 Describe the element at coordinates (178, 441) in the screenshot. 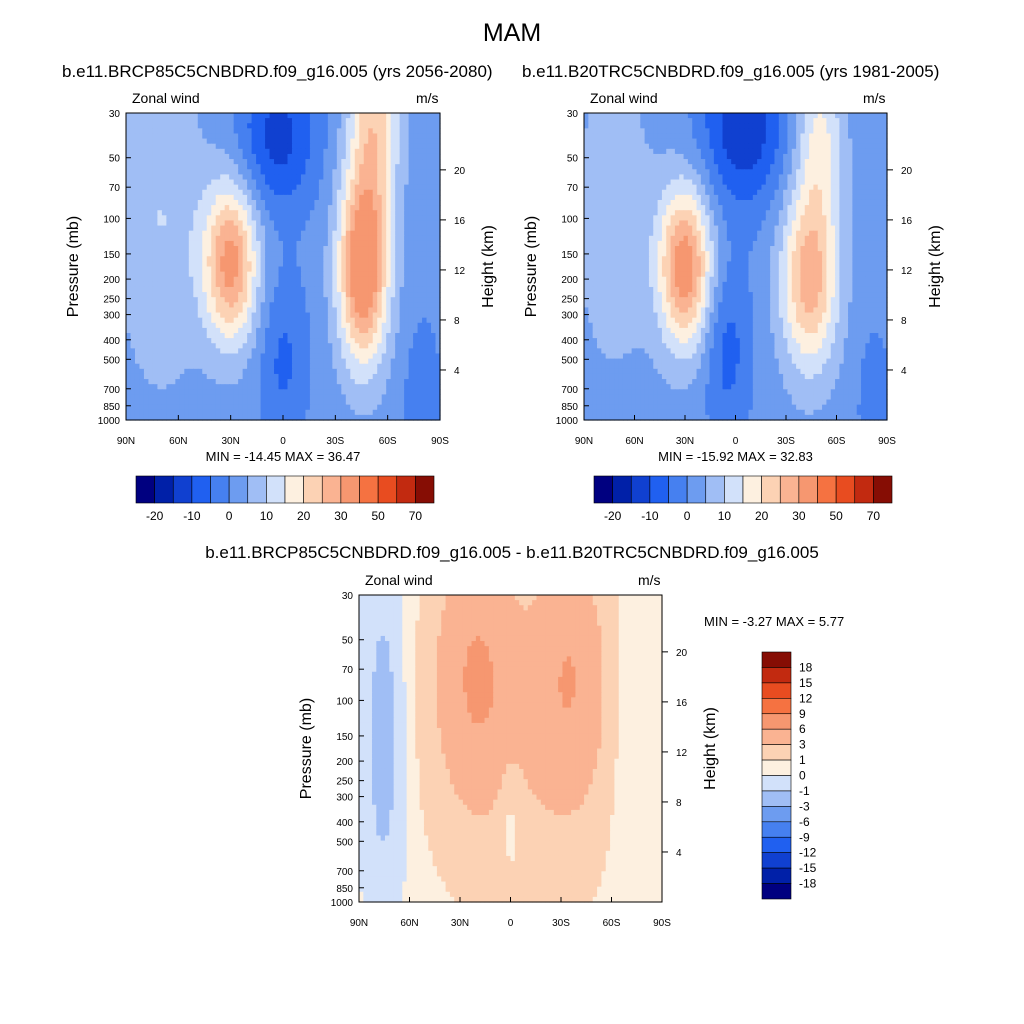

I see `x-tick-label: 60N` at that location.